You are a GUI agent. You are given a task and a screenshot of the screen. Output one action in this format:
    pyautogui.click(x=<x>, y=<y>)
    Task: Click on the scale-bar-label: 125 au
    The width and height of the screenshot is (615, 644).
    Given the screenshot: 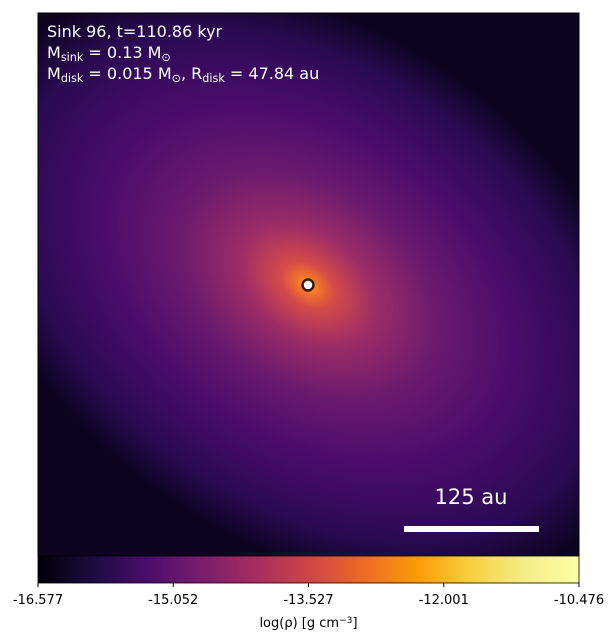 What is the action you would take?
    pyautogui.click(x=471, y=497)
    